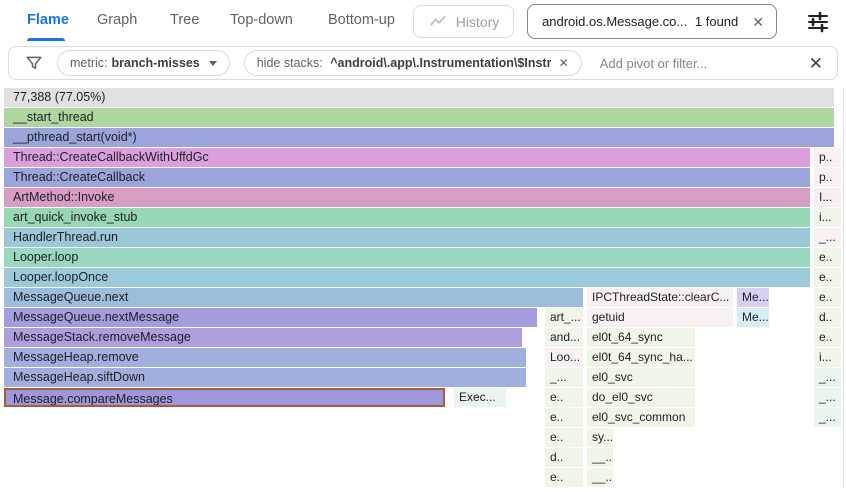 This screenshot has height=492, width=846. I want to click on flame-frame: Looper.loopOnce, so click(407, 277).